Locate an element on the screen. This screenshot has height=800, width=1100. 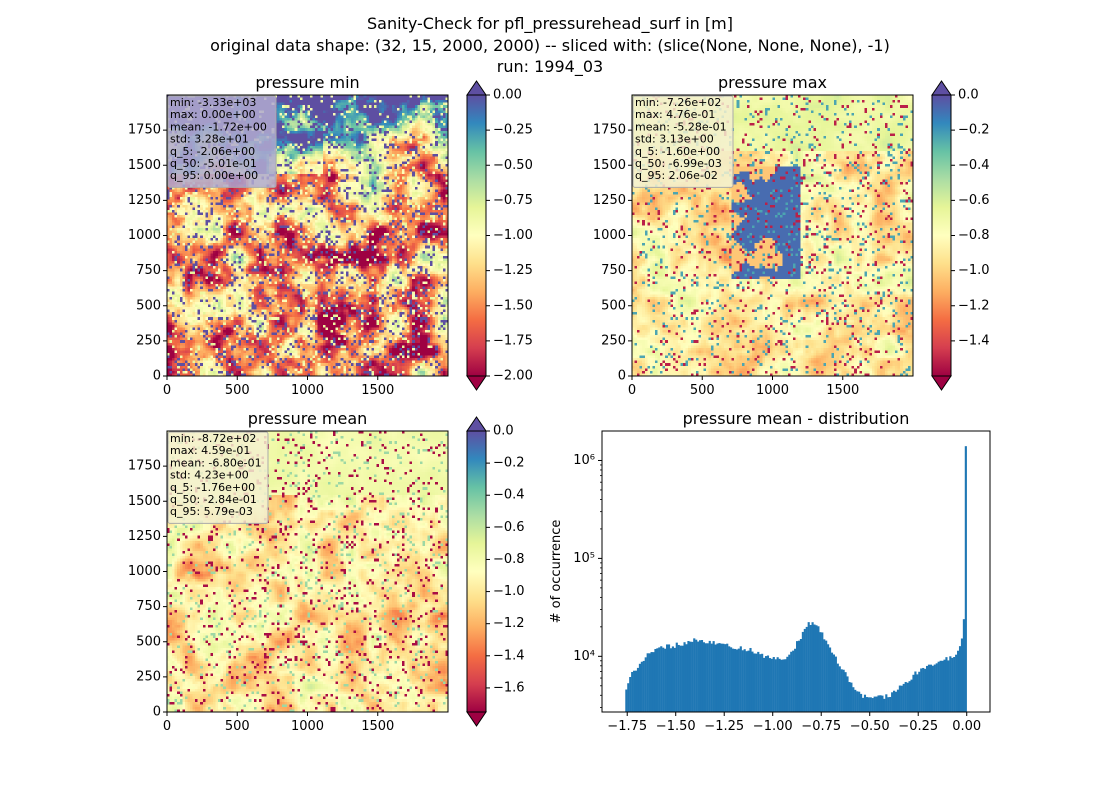
x-tick-label: −1.50 is located at coordinates (676, 726).